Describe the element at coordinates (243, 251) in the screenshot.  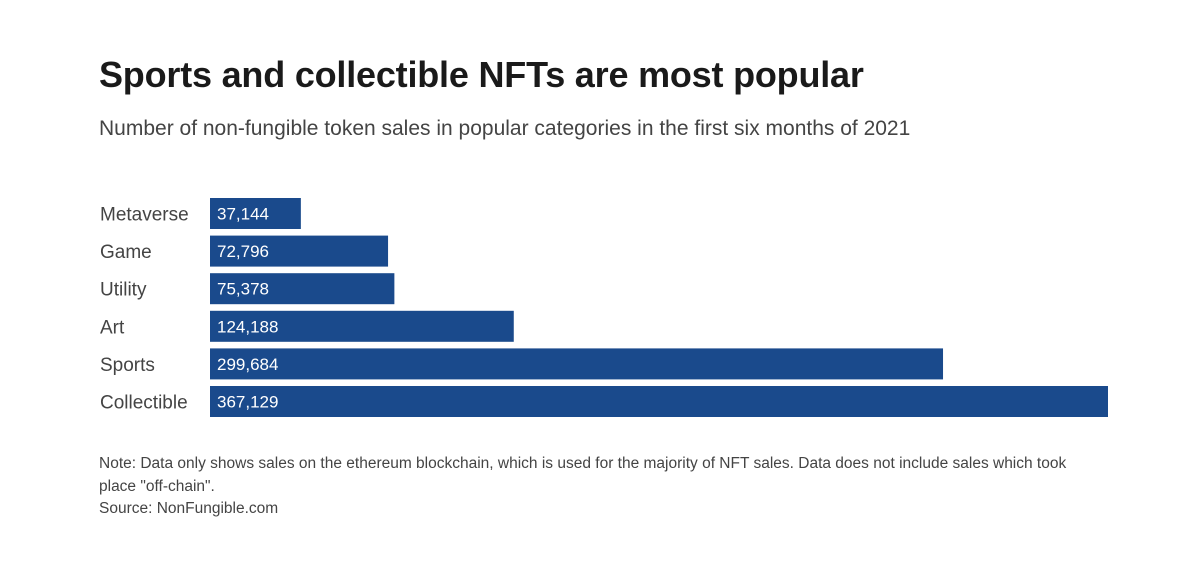
I see `value-label: 72,796` at that location.